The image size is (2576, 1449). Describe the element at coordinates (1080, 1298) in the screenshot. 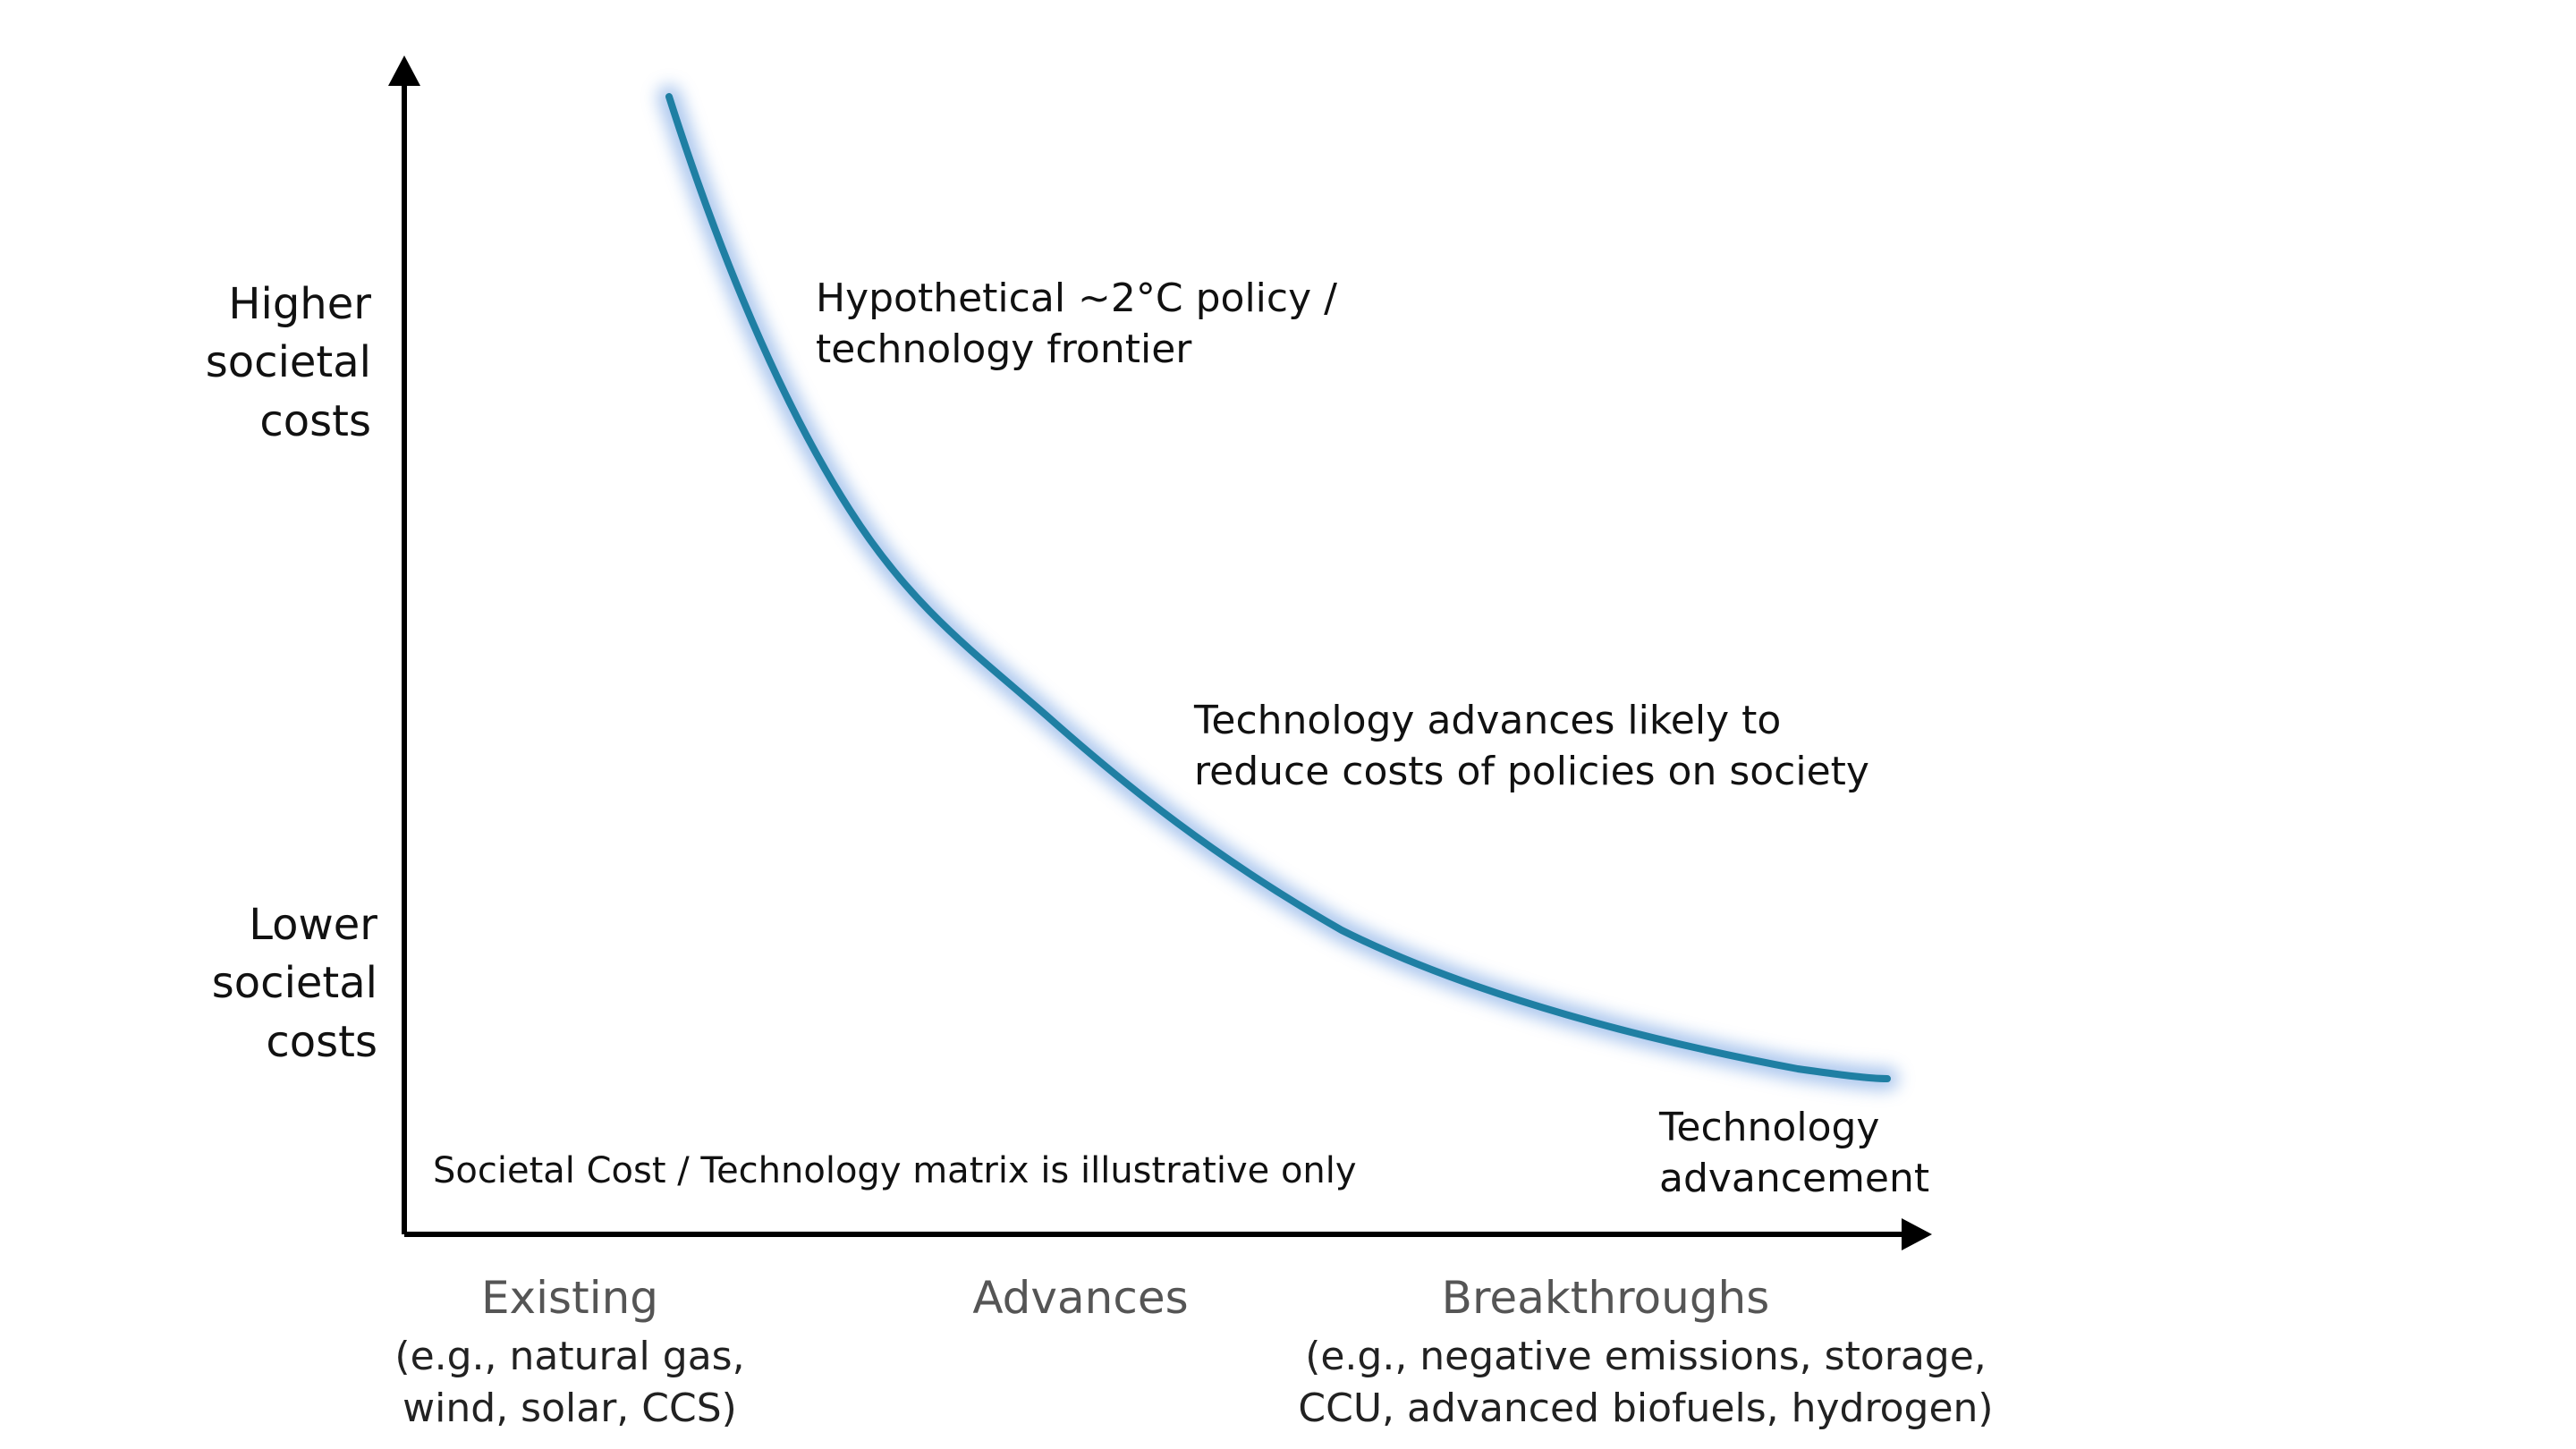

I see `category-advances: Advances` at that location.